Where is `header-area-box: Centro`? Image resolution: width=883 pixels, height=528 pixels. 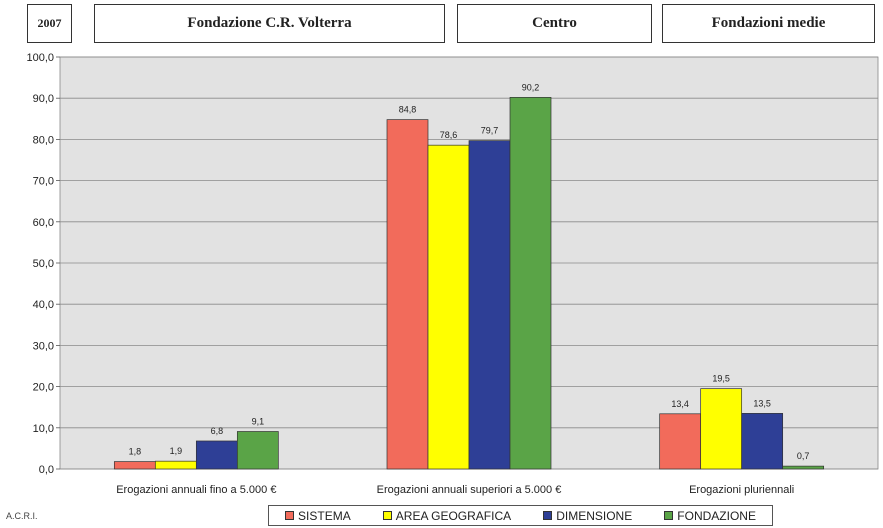
header-area-box: Centro is located at coordinates (554, 23).